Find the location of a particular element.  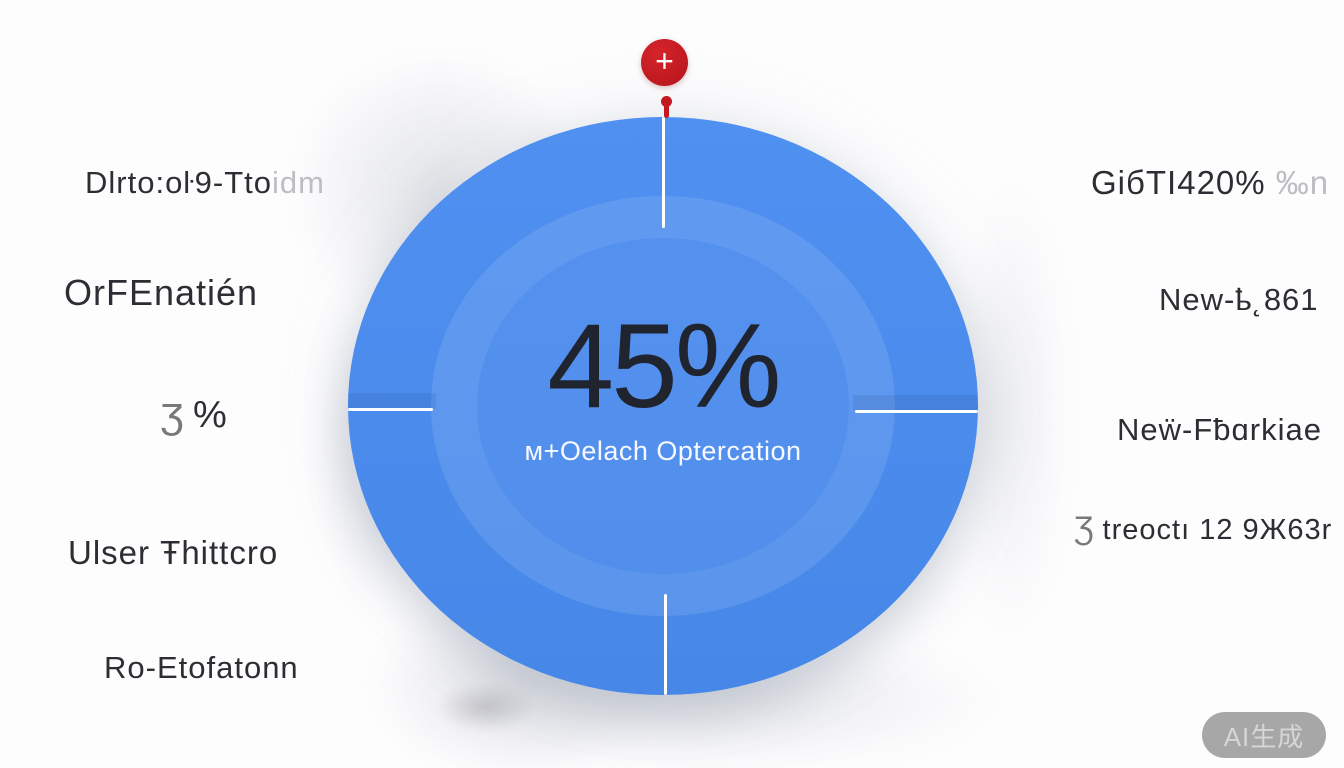

label-left-4: Ulser Ŧhittcro is located at coordinates (173, 552).